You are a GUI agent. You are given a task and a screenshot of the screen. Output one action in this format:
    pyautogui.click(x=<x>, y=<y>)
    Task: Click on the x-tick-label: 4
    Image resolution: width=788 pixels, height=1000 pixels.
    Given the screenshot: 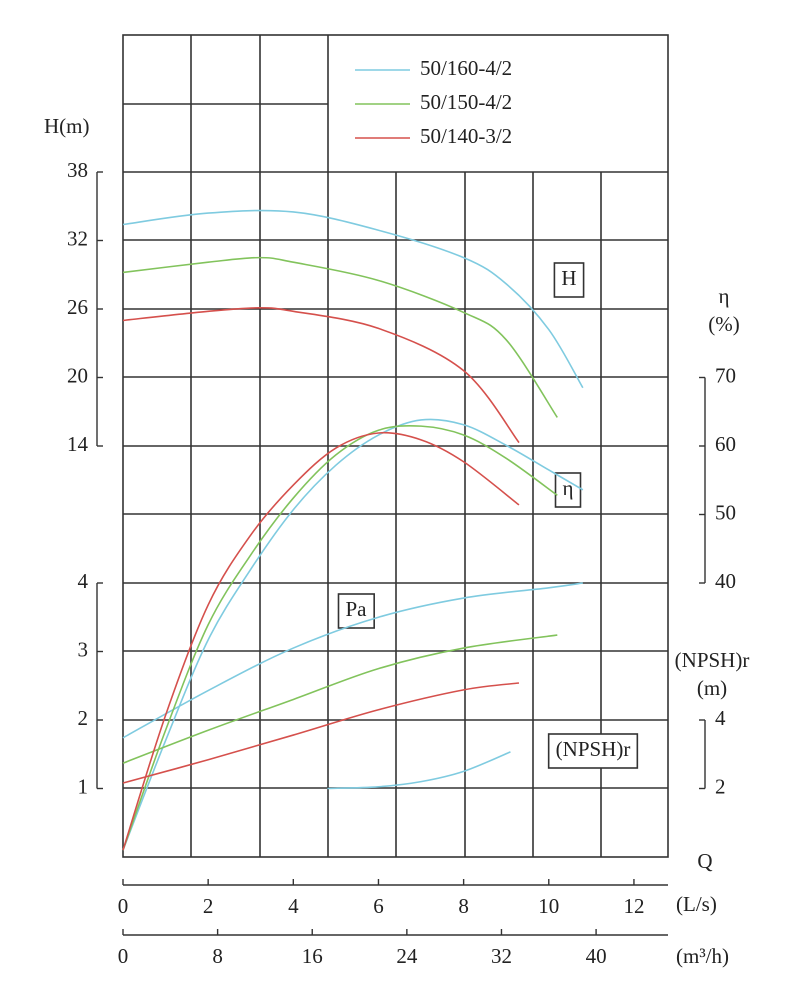 What is the action you would take?
    pyautogui.click(x=293, y=906)
    